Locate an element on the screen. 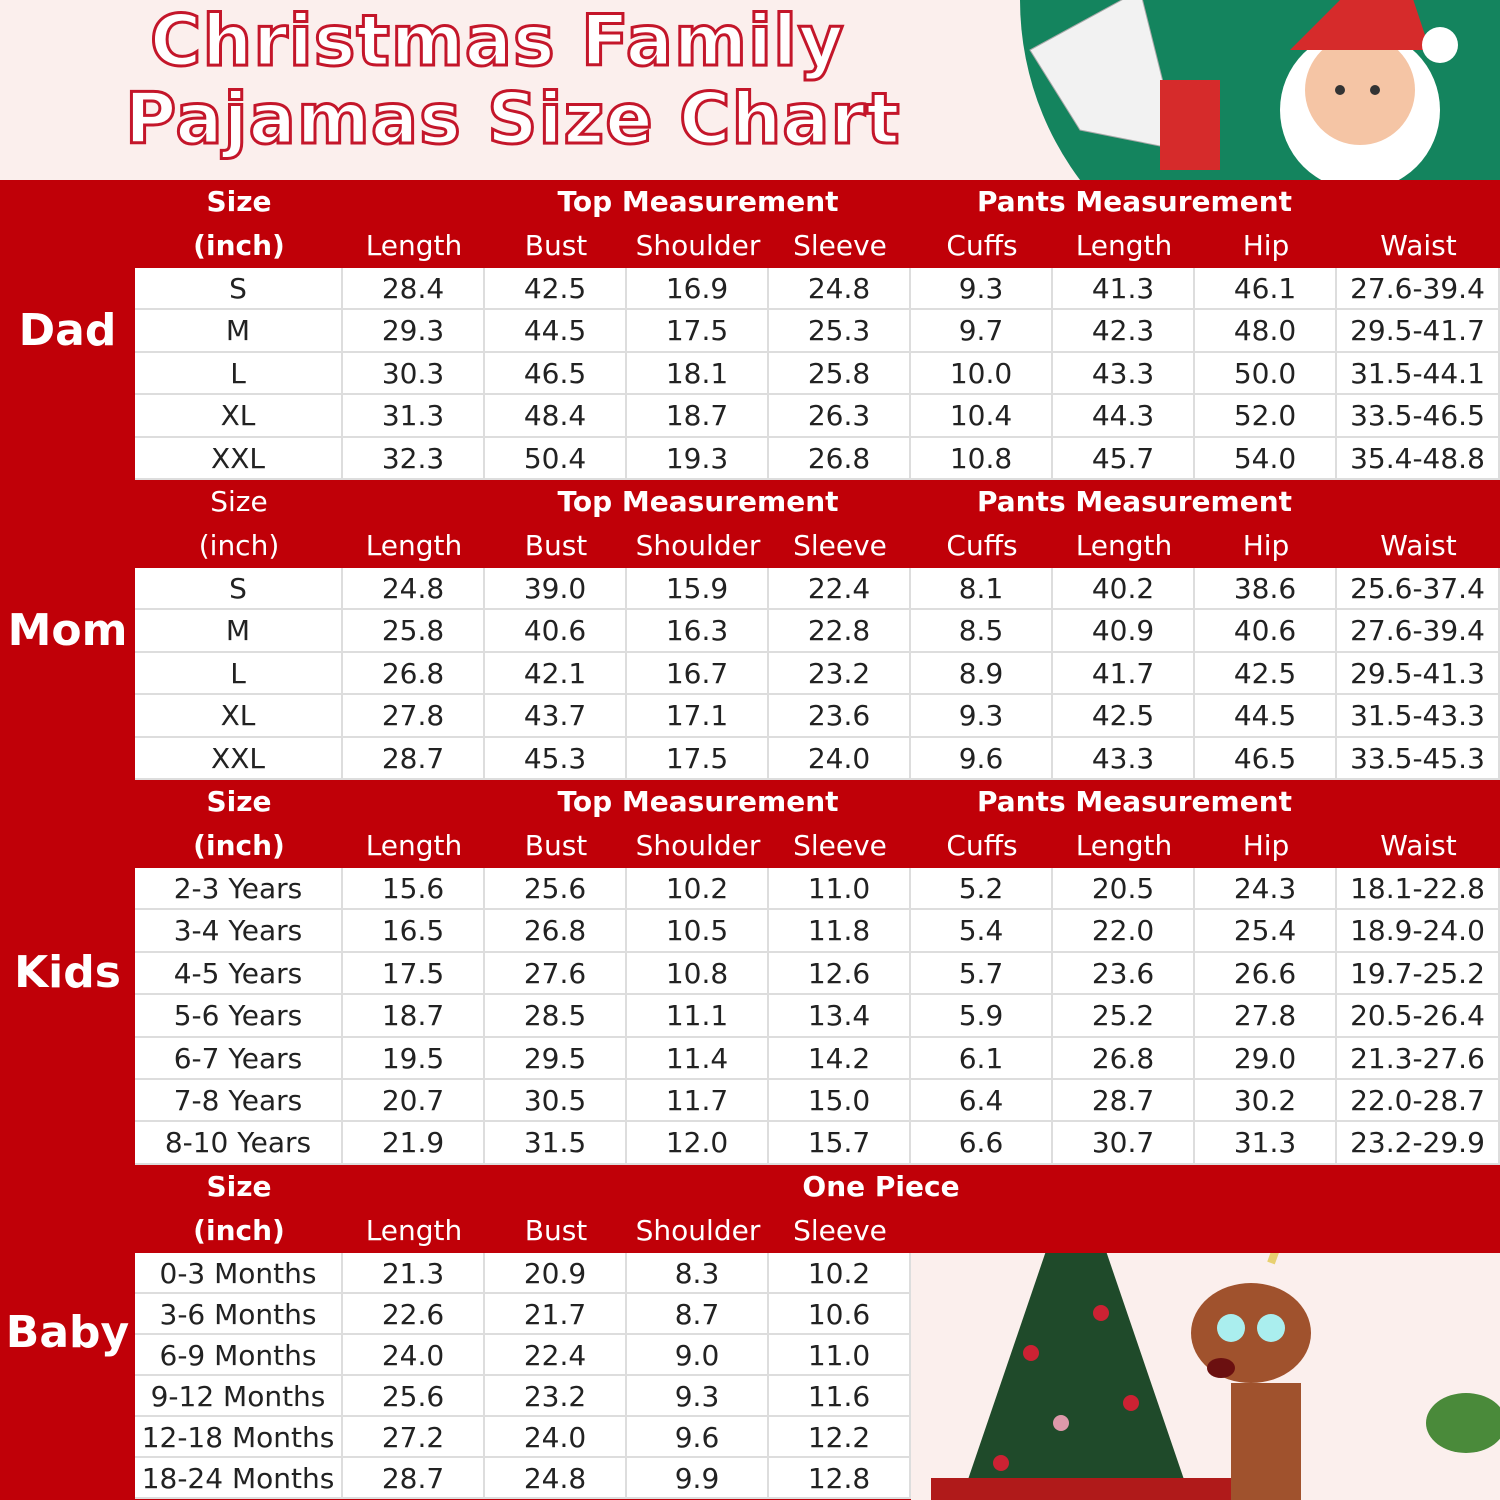  size-cell: 6-9 Months is located at coordinates (239, 1355).